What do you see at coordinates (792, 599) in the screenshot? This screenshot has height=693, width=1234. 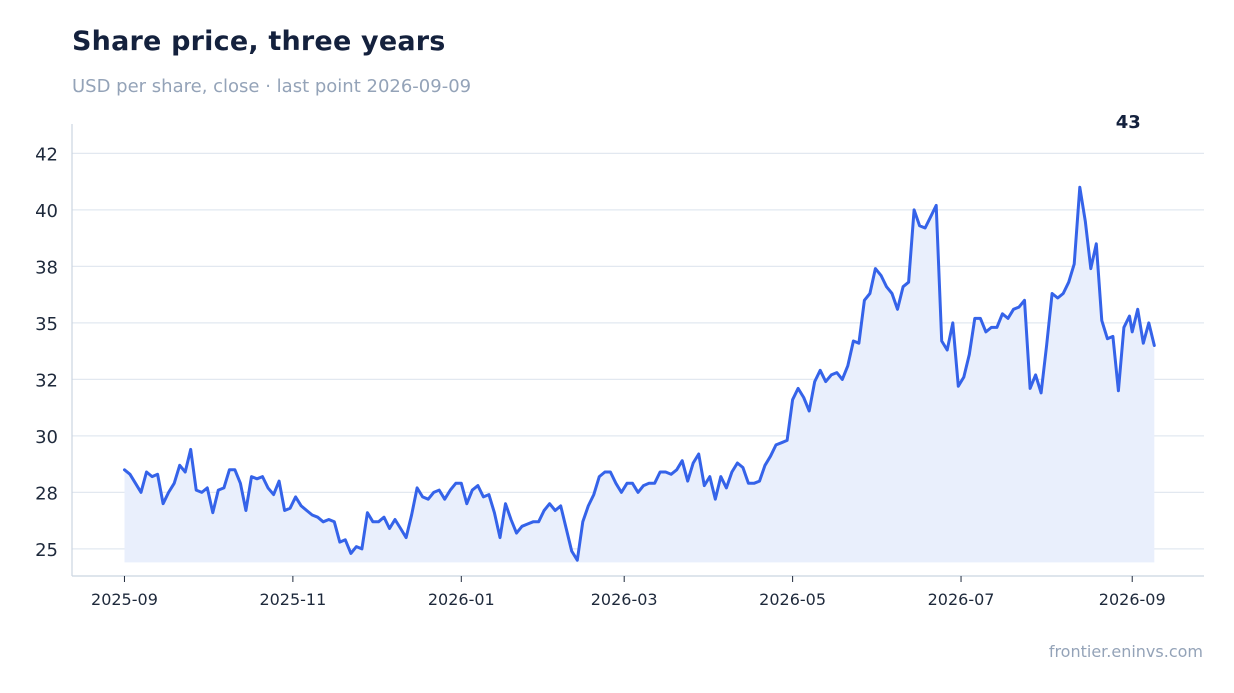 I see `x-tick-label: 2026-05` at bounding box center [792, 599].